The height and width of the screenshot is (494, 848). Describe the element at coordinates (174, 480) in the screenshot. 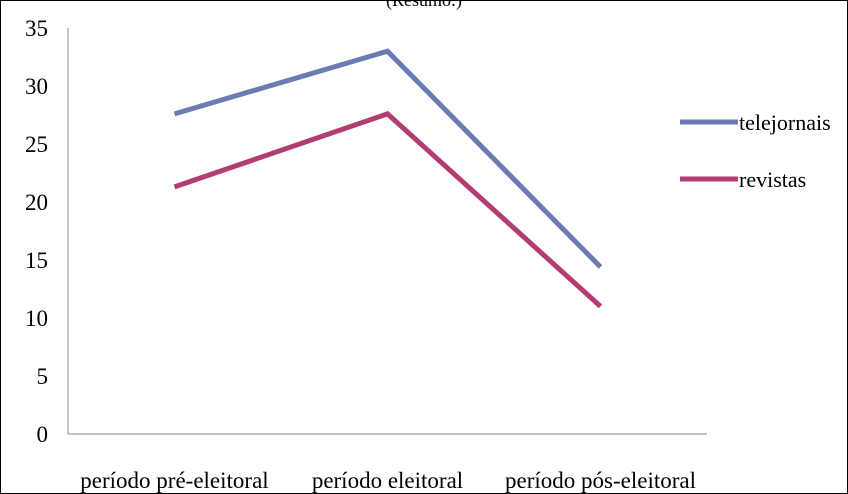

I see `x-tick-label: período pré-eleitoral` at that location.